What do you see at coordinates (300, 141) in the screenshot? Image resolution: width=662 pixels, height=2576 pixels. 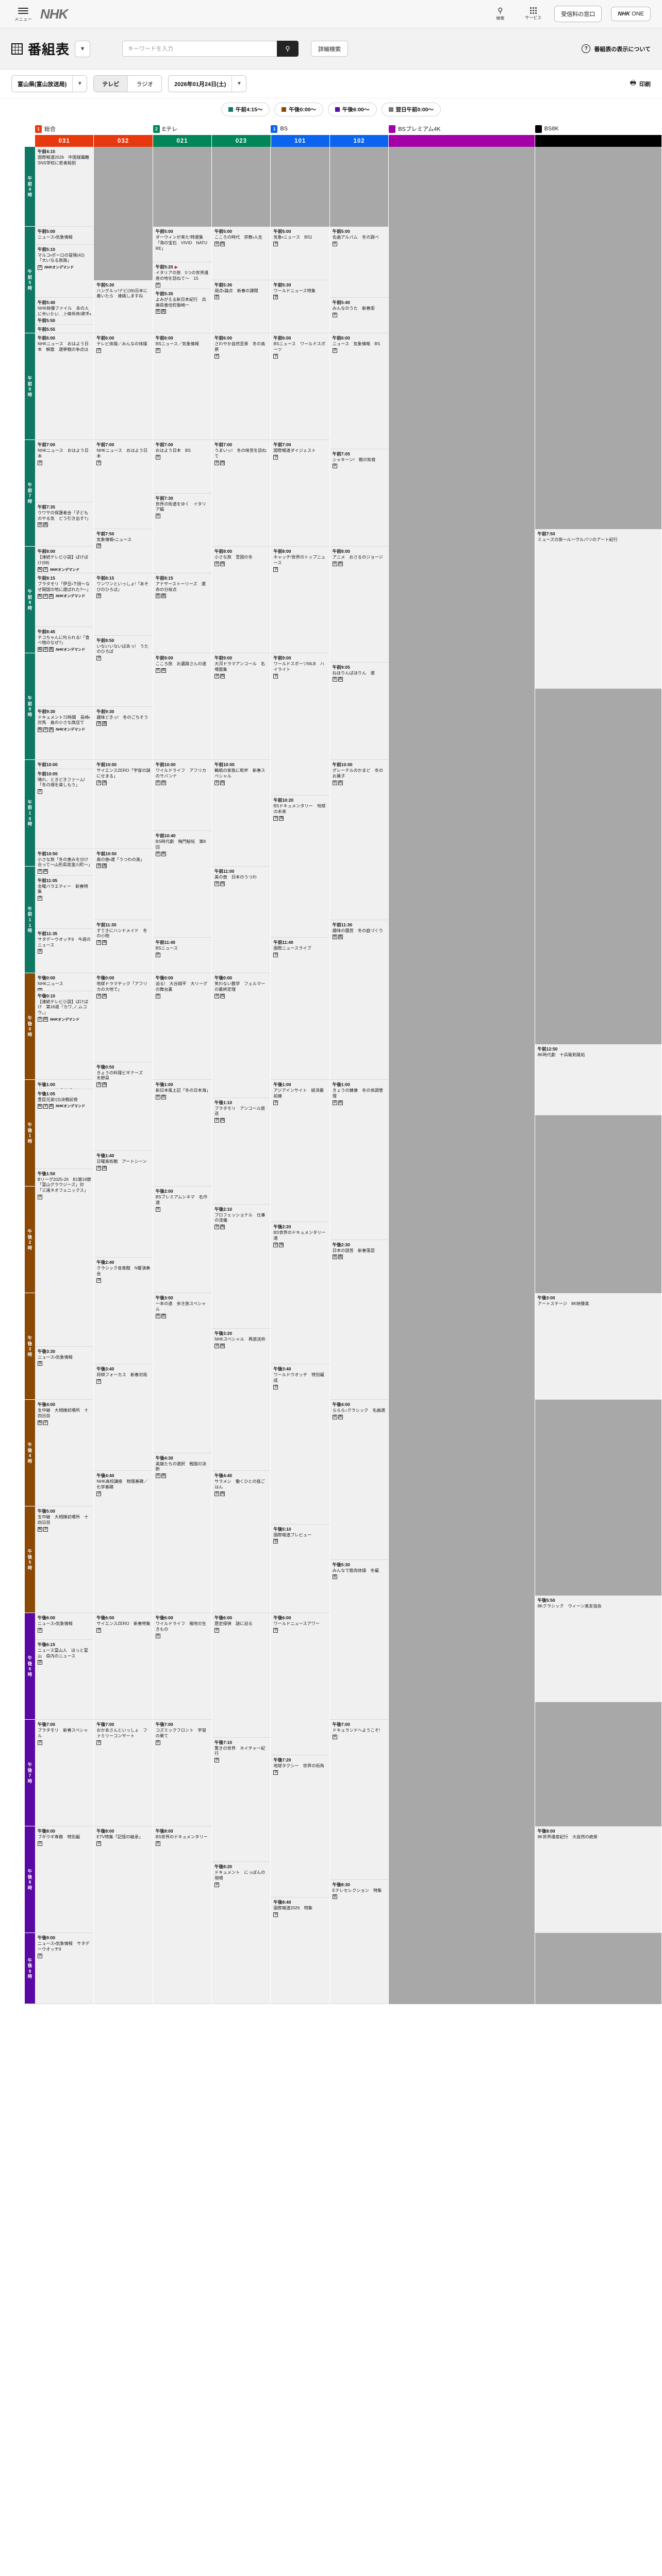 I see `column-header-101: 101` at bounding box center [300, 141].